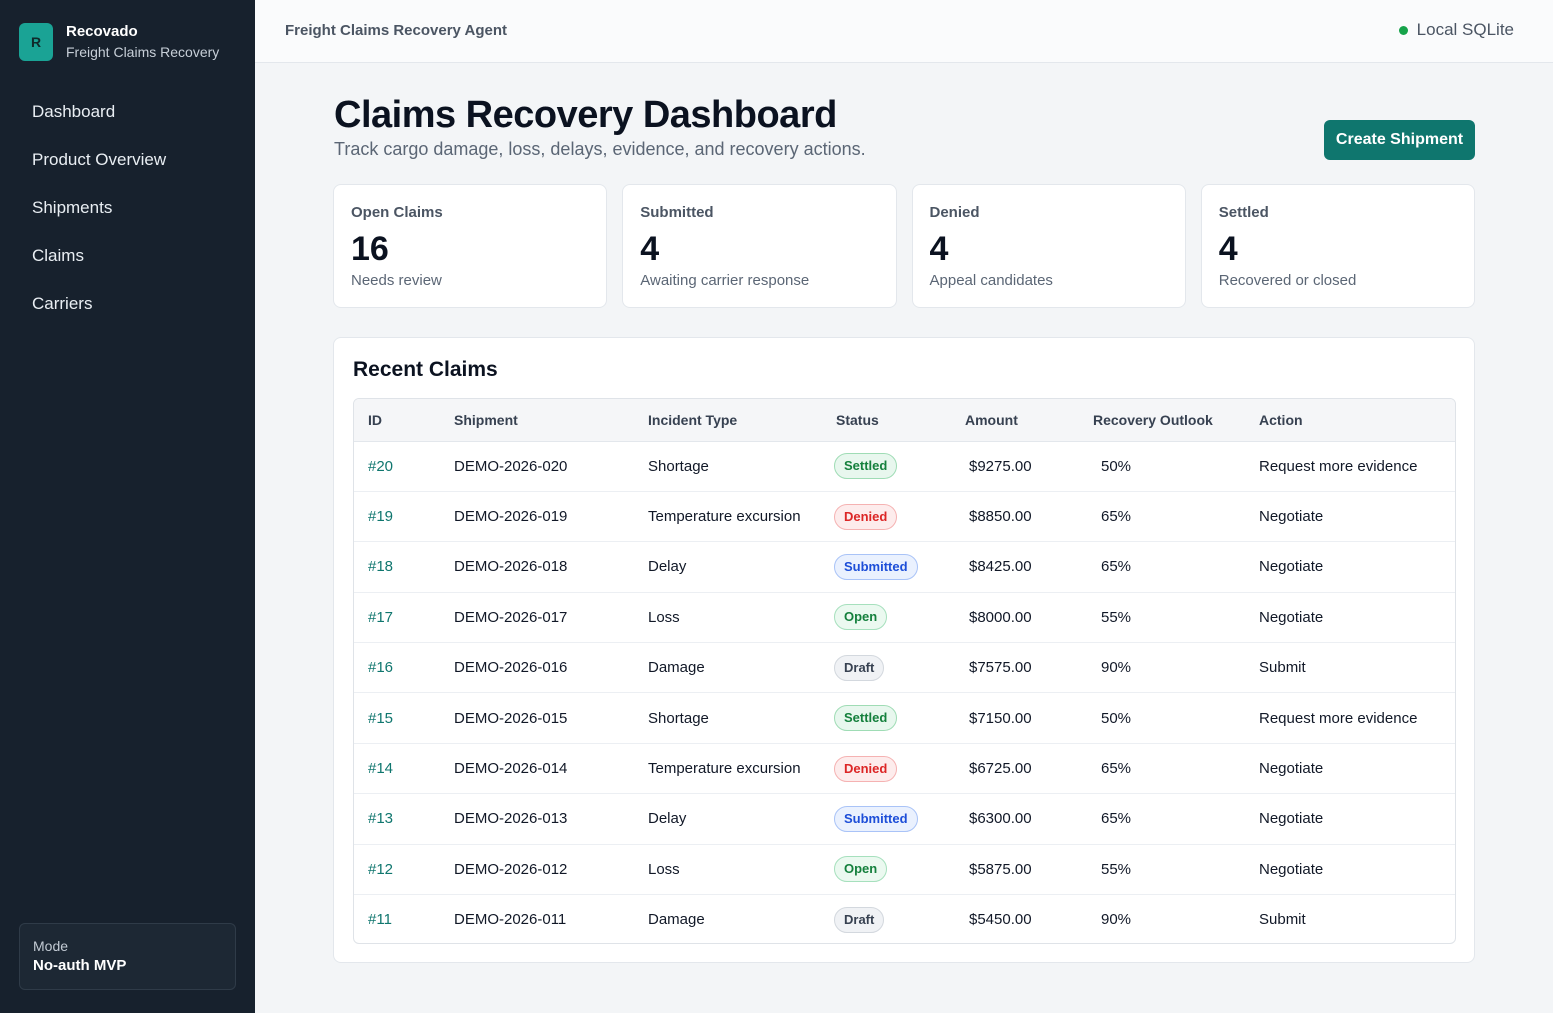 The width and height of the screenshot is (1553, 1013). Describe the element at coordinates (1162, 618) in the screenshot. I see `recovery-outlook-cell: 55%` at that location.